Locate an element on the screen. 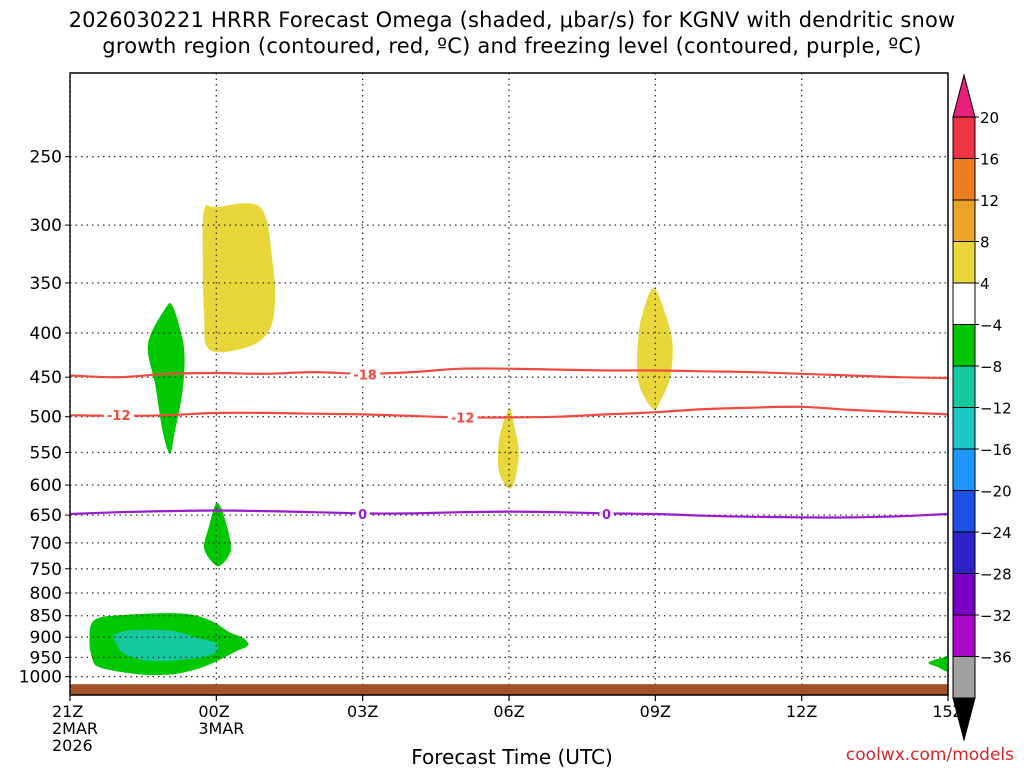  colorbar-label--32: −32 is located at coordinates (996, 616).